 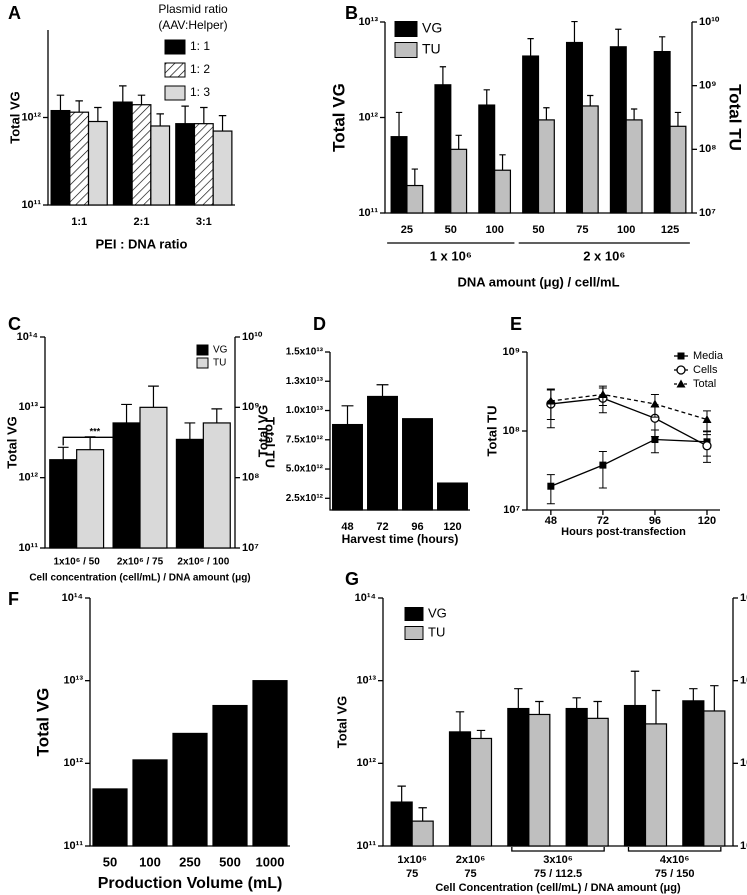 What do you see at coordinates (79, 222) in the screenshot?
I see `x-tick-label: 1:1` at bounding box center [79, 222].